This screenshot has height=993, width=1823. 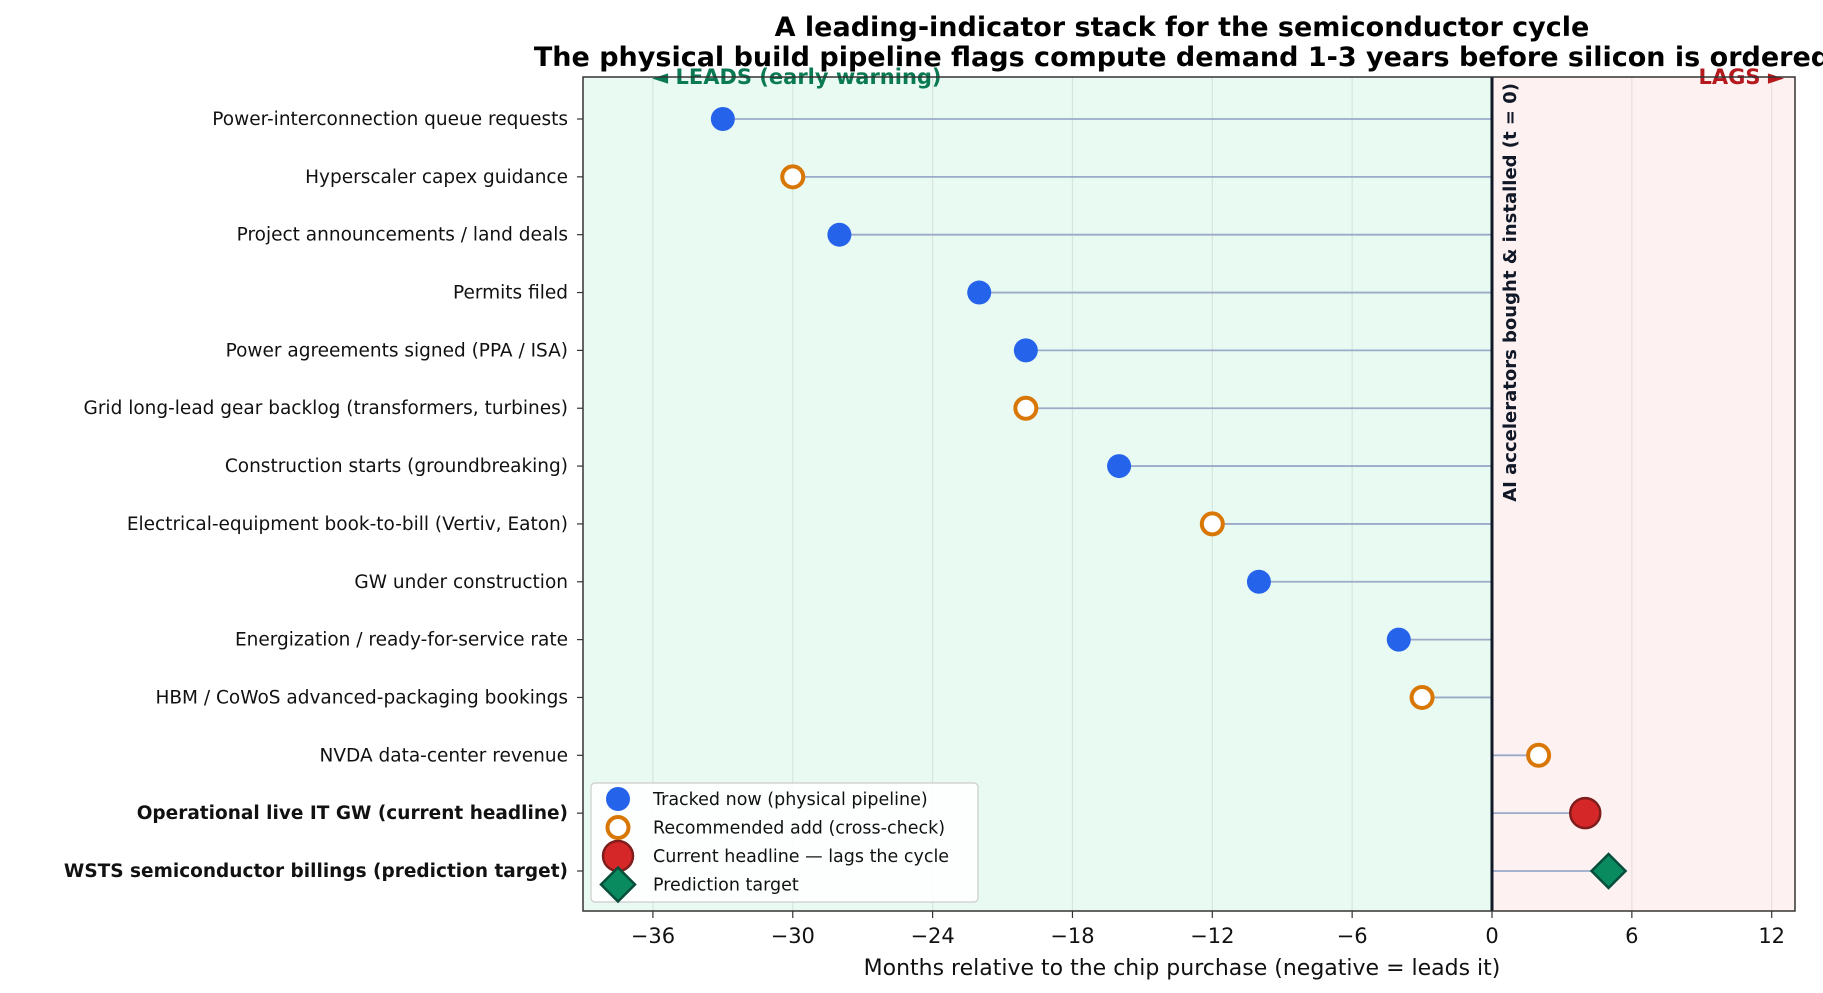 I want to click on x-tick-label: −18, so click(x=1072, y=936).